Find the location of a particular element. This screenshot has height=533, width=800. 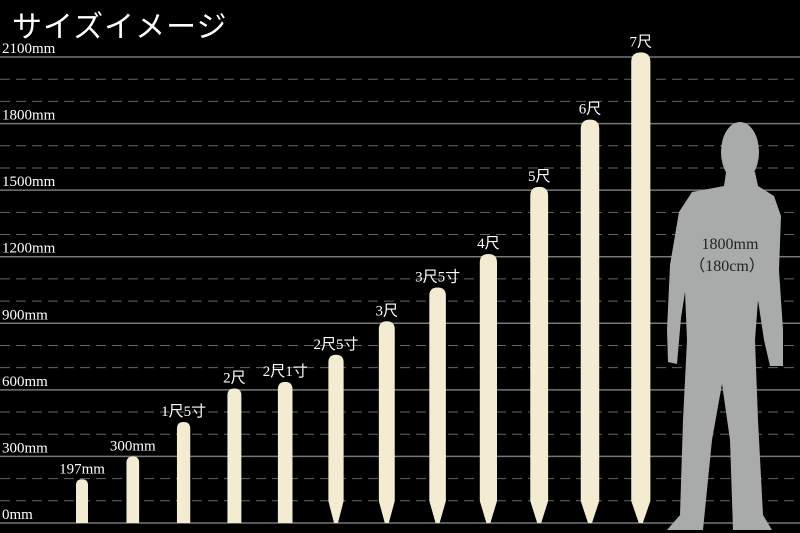

y-tick-label: 1500mm is located at coordinates (29, 182).